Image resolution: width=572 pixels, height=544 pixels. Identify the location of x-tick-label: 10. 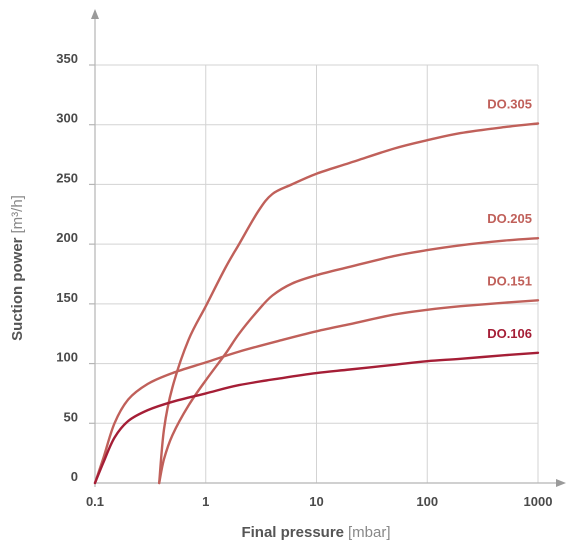
(316, 501).